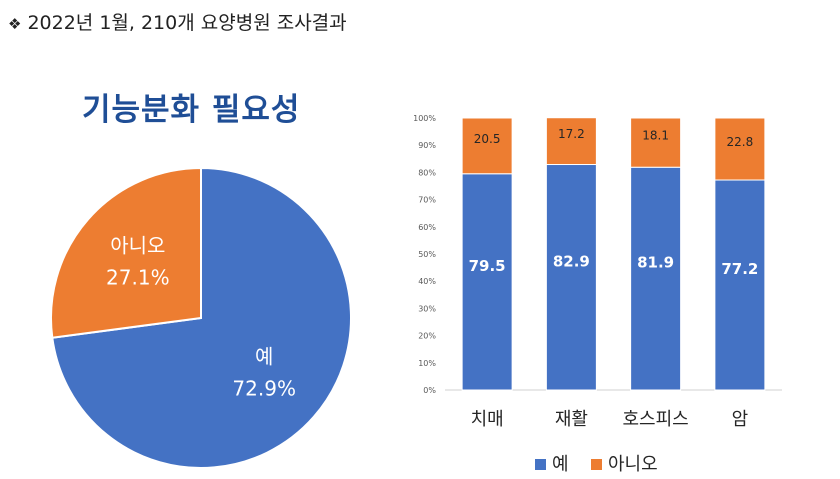  What do you see at coordinates (427, 254) in the screenshot?
I see `y-tick-label: 50%` at bounding box center [427, 254].